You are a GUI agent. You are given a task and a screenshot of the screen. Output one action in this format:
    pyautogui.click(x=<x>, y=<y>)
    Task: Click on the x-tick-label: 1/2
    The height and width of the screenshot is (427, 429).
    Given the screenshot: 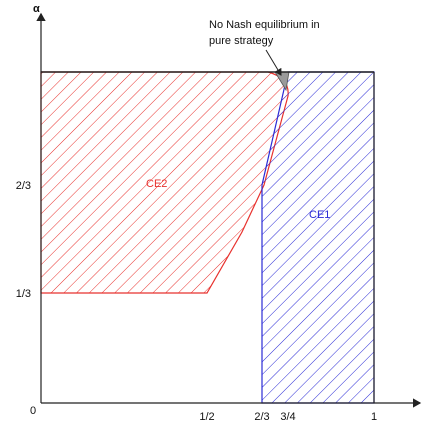 What is the action you would take?
    pyautogui.click(x=206, y=417)
    